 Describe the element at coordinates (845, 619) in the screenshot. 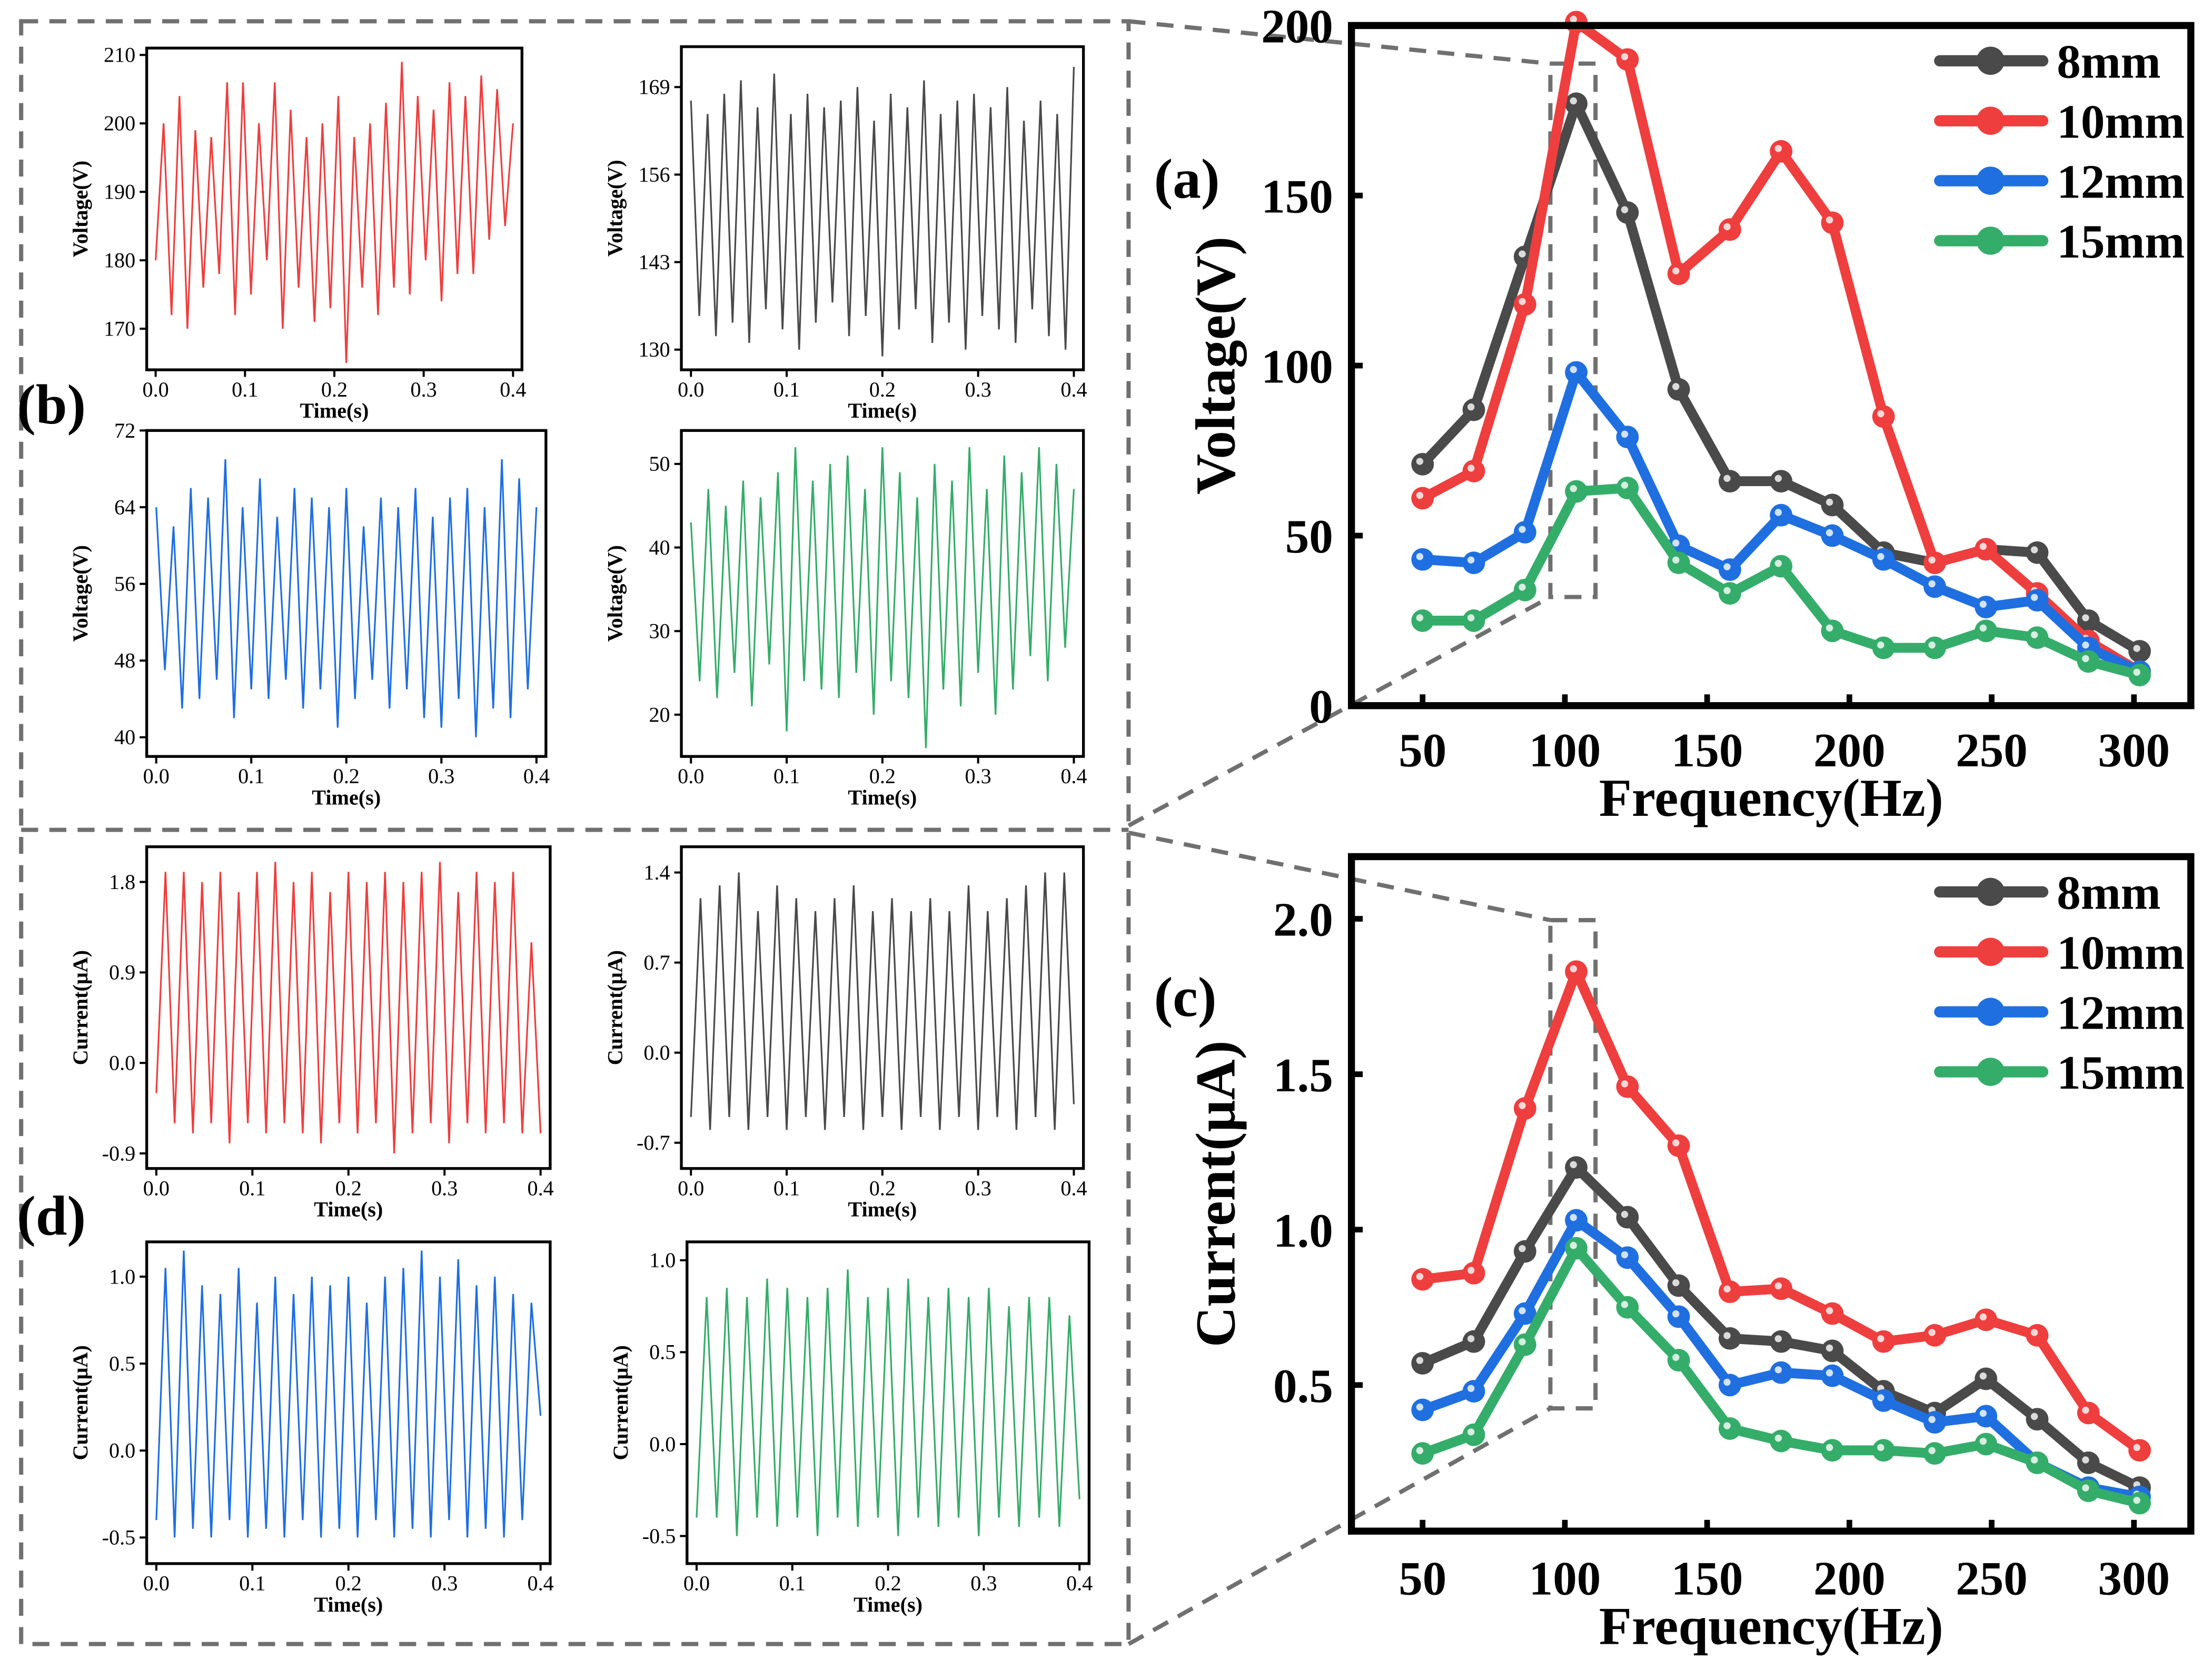

I see `chart-b4: 0.0 0.1 0.2 0.3 0.4 20 30 40 50 Time(s) Voltage(V)` at that location.